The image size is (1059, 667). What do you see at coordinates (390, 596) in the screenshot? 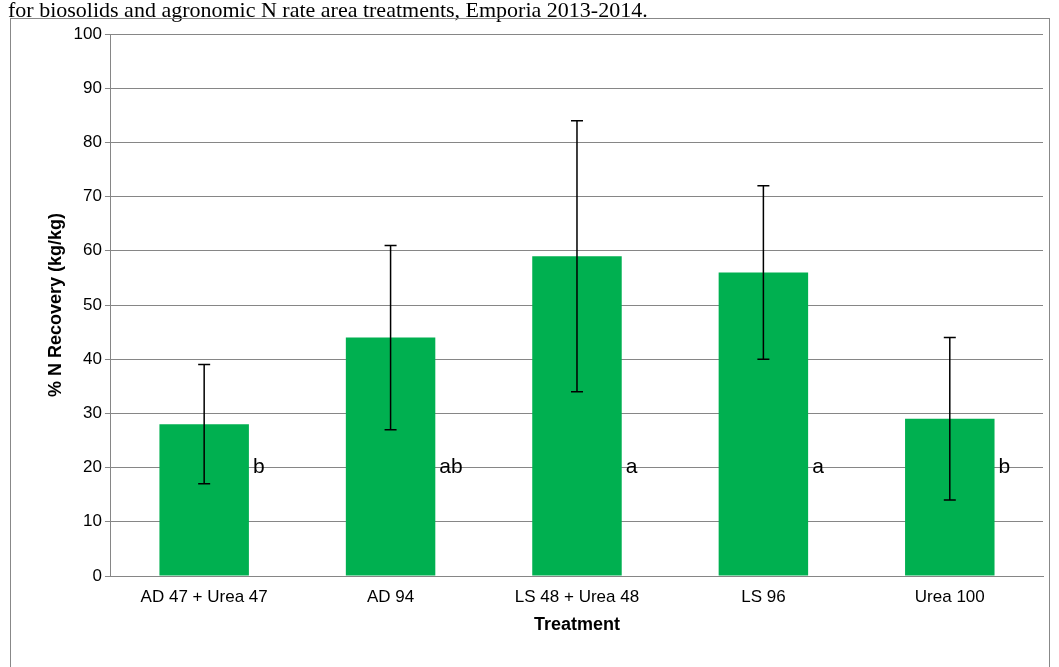
I see `x-tick-label: AD 94` at bounding box center [390, 596].